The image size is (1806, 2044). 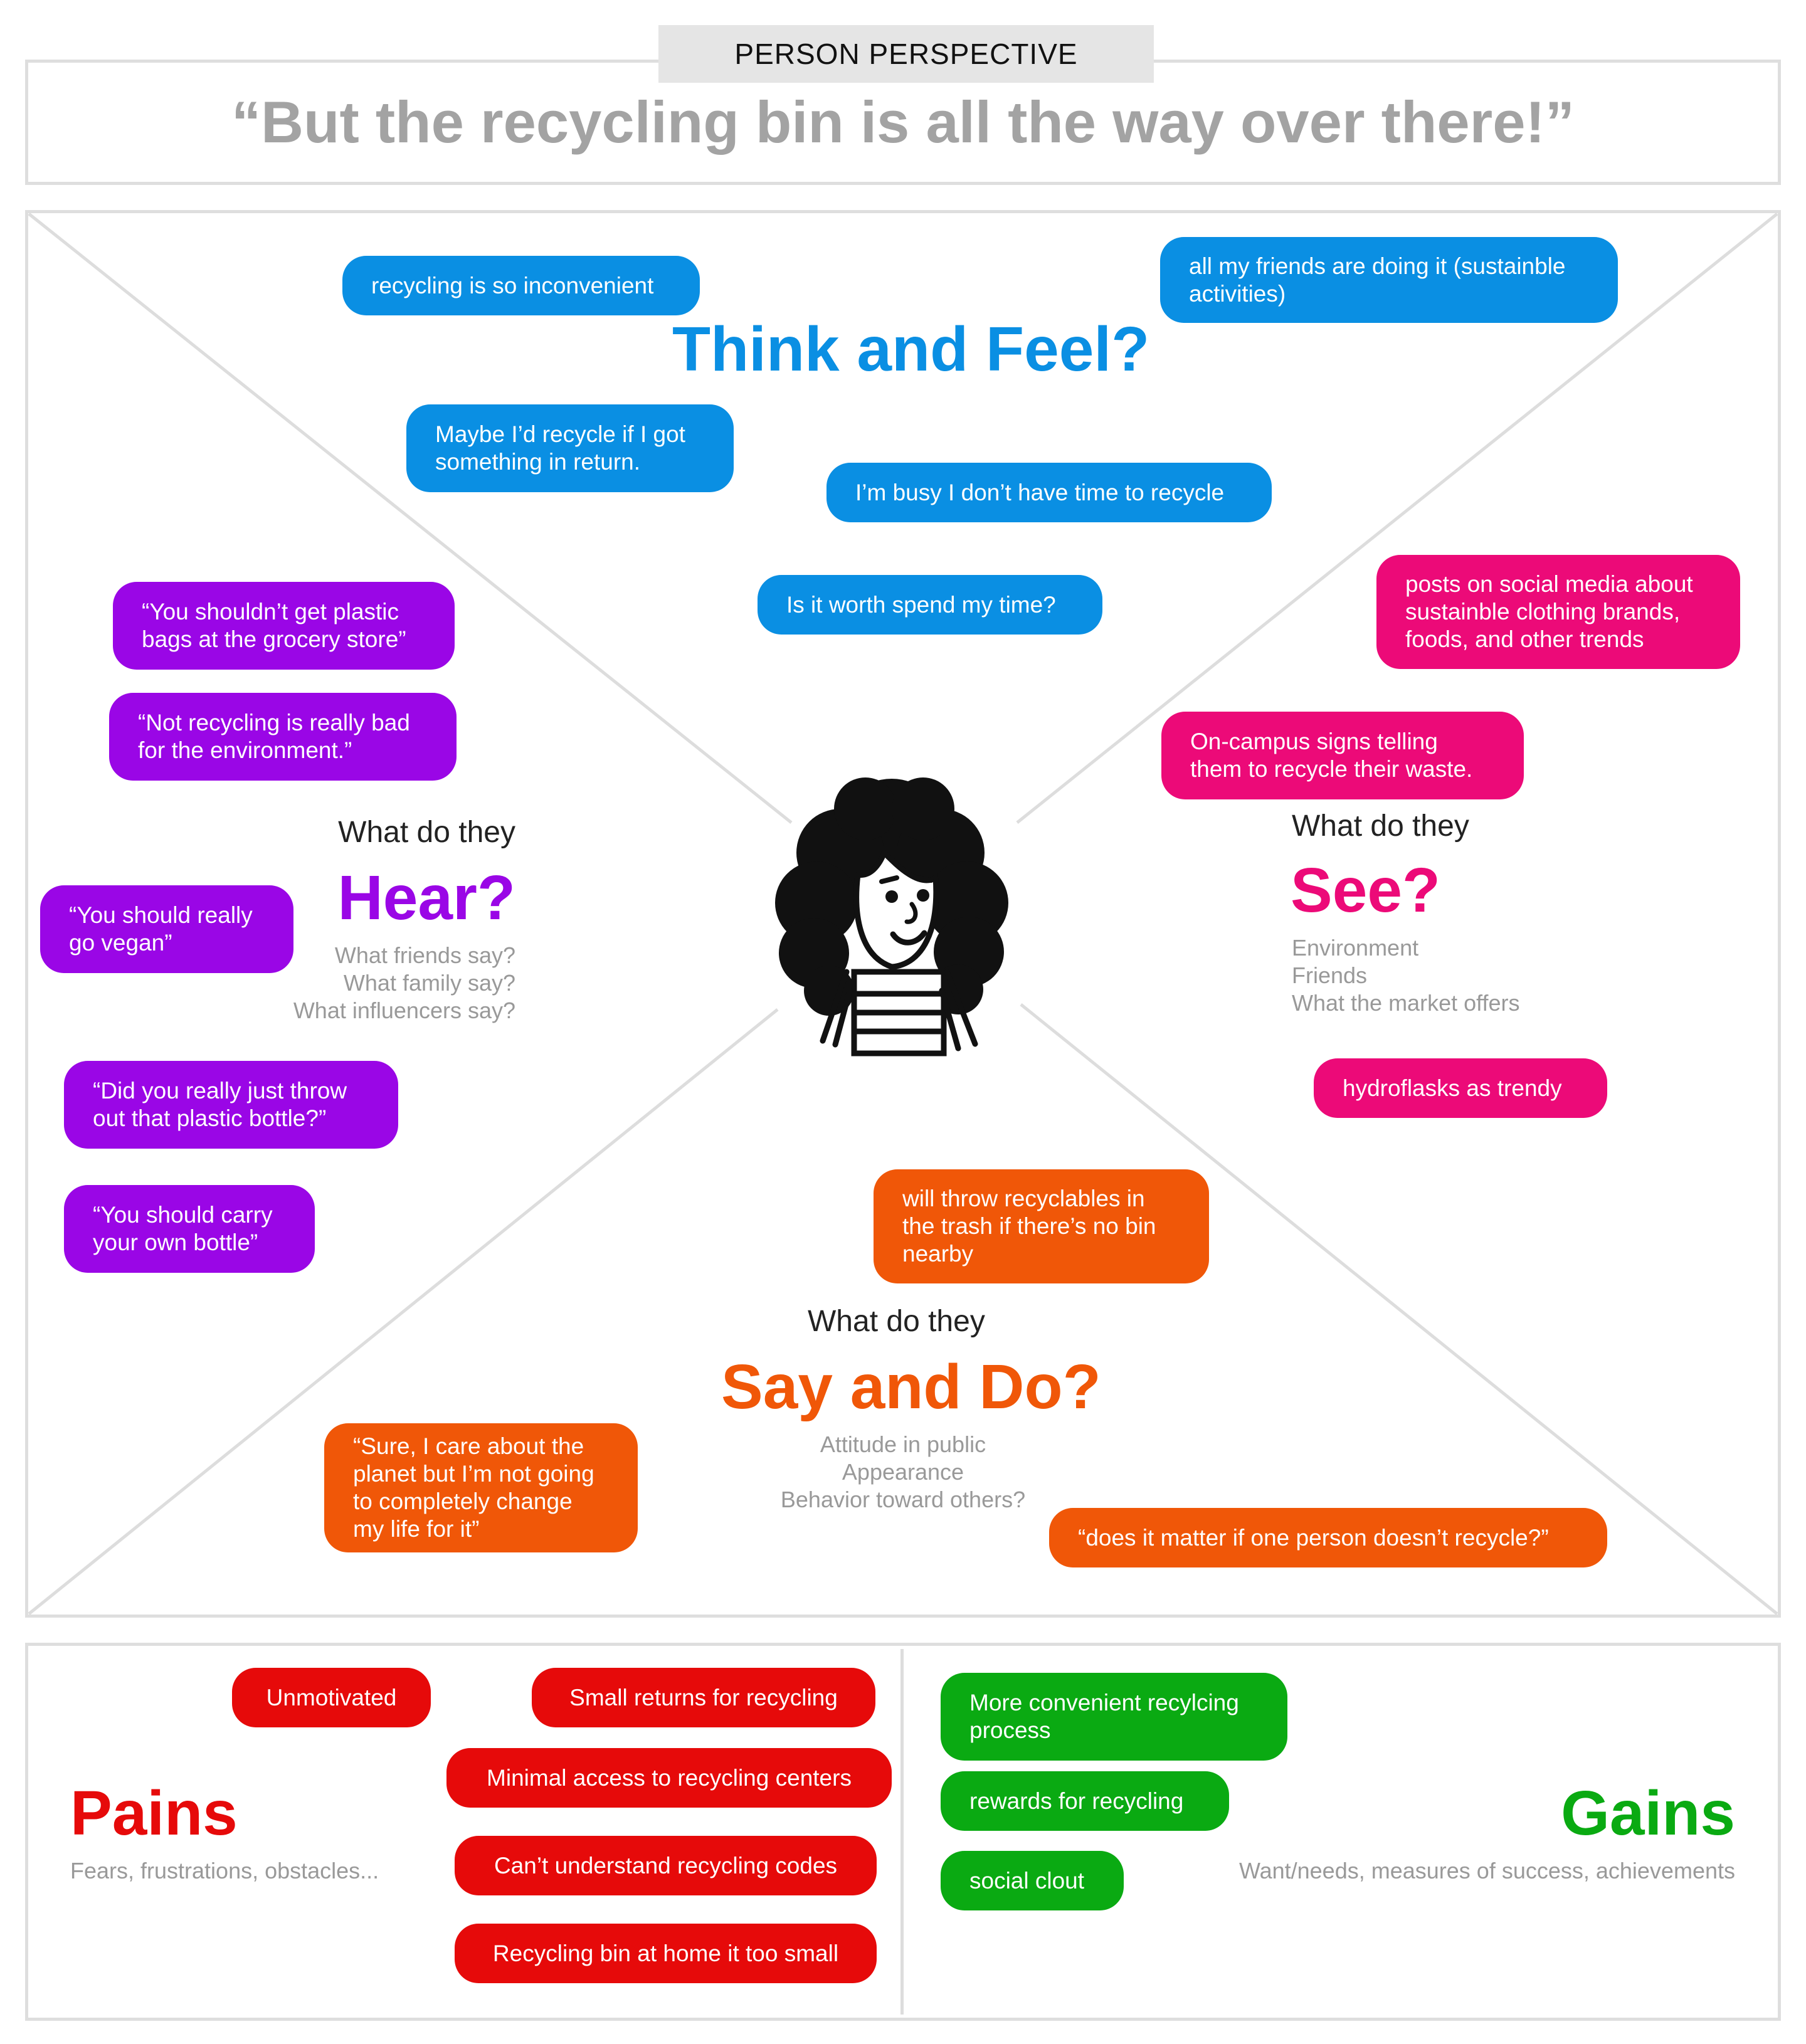 What do you see at coordinates (1330, 975) in the screenshot?
I see `see-sub: Friends` at bounding box center [1330, 975].